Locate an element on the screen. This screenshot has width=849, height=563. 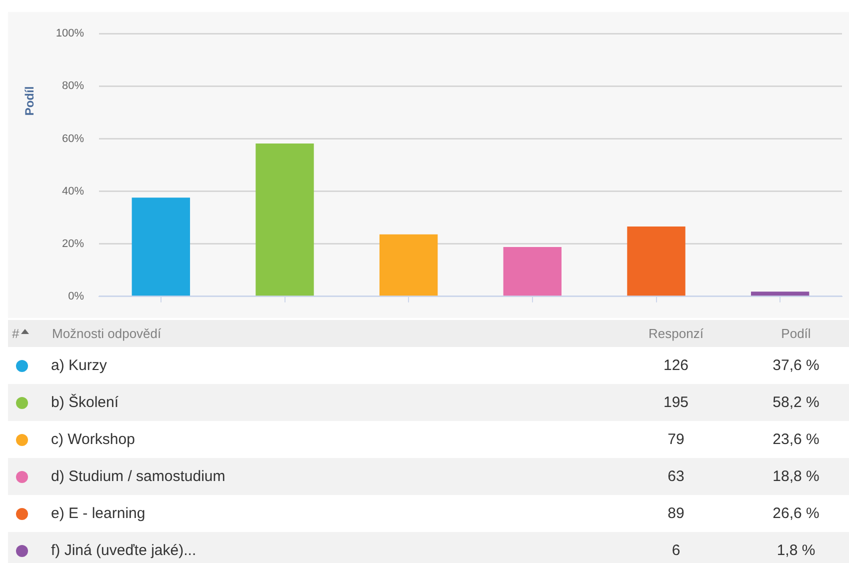
legend-label: e) E - learning is located at coordinates (98, 513).